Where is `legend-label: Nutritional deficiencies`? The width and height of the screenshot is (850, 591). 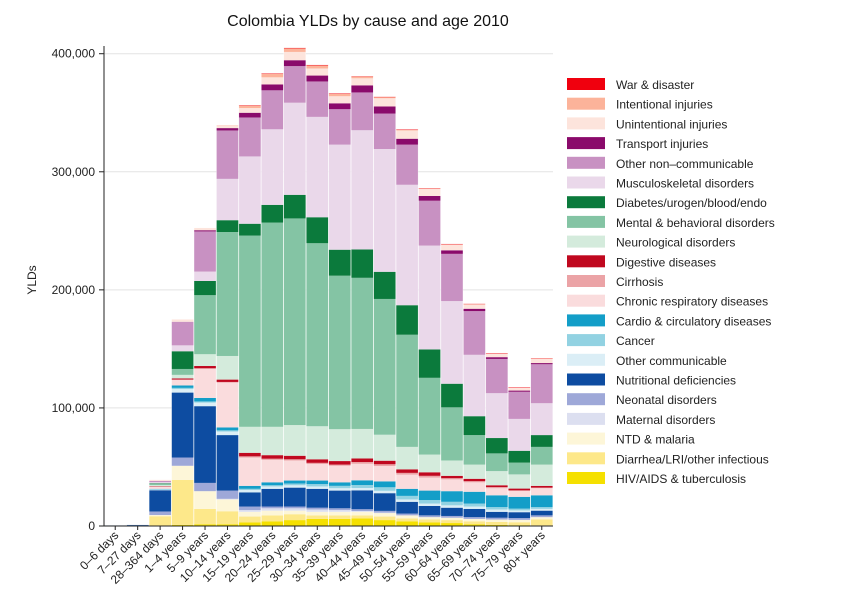
legend-label: Nutritional deficiencies is located at coordinates (676, 381).